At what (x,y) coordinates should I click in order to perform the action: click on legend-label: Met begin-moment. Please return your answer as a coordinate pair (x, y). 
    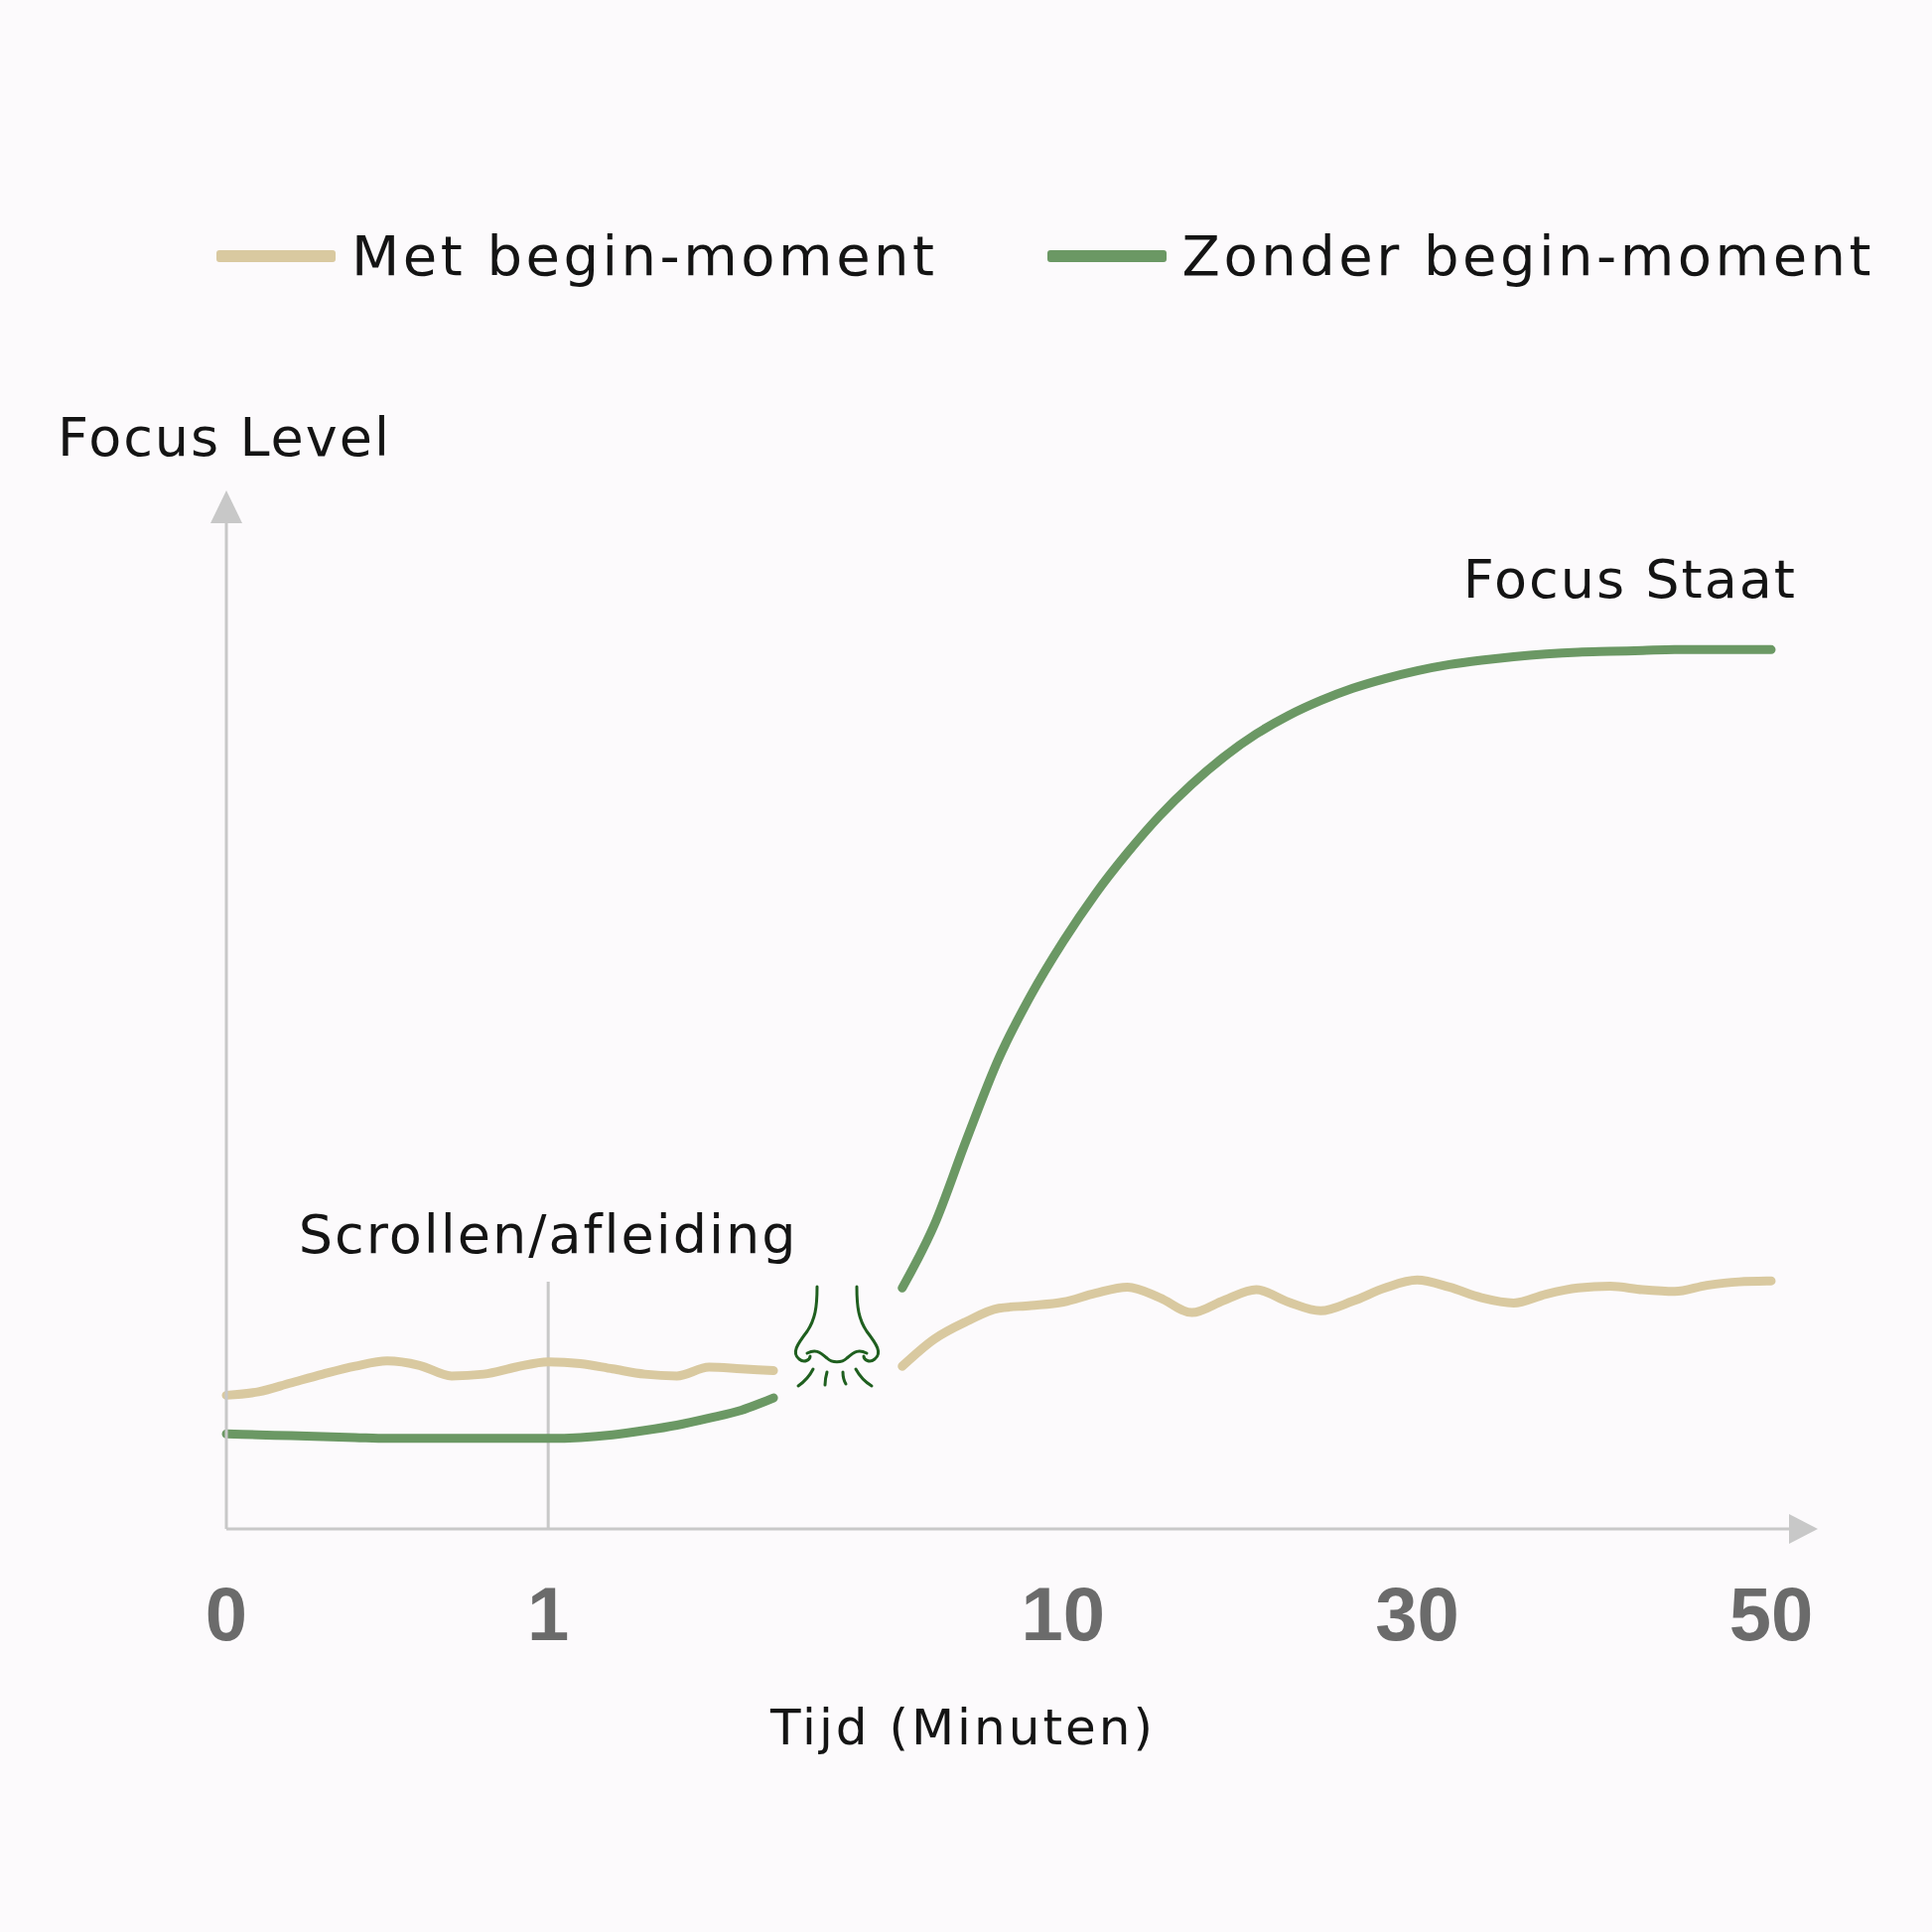
    Looking at the image, I should click on (644, 255).